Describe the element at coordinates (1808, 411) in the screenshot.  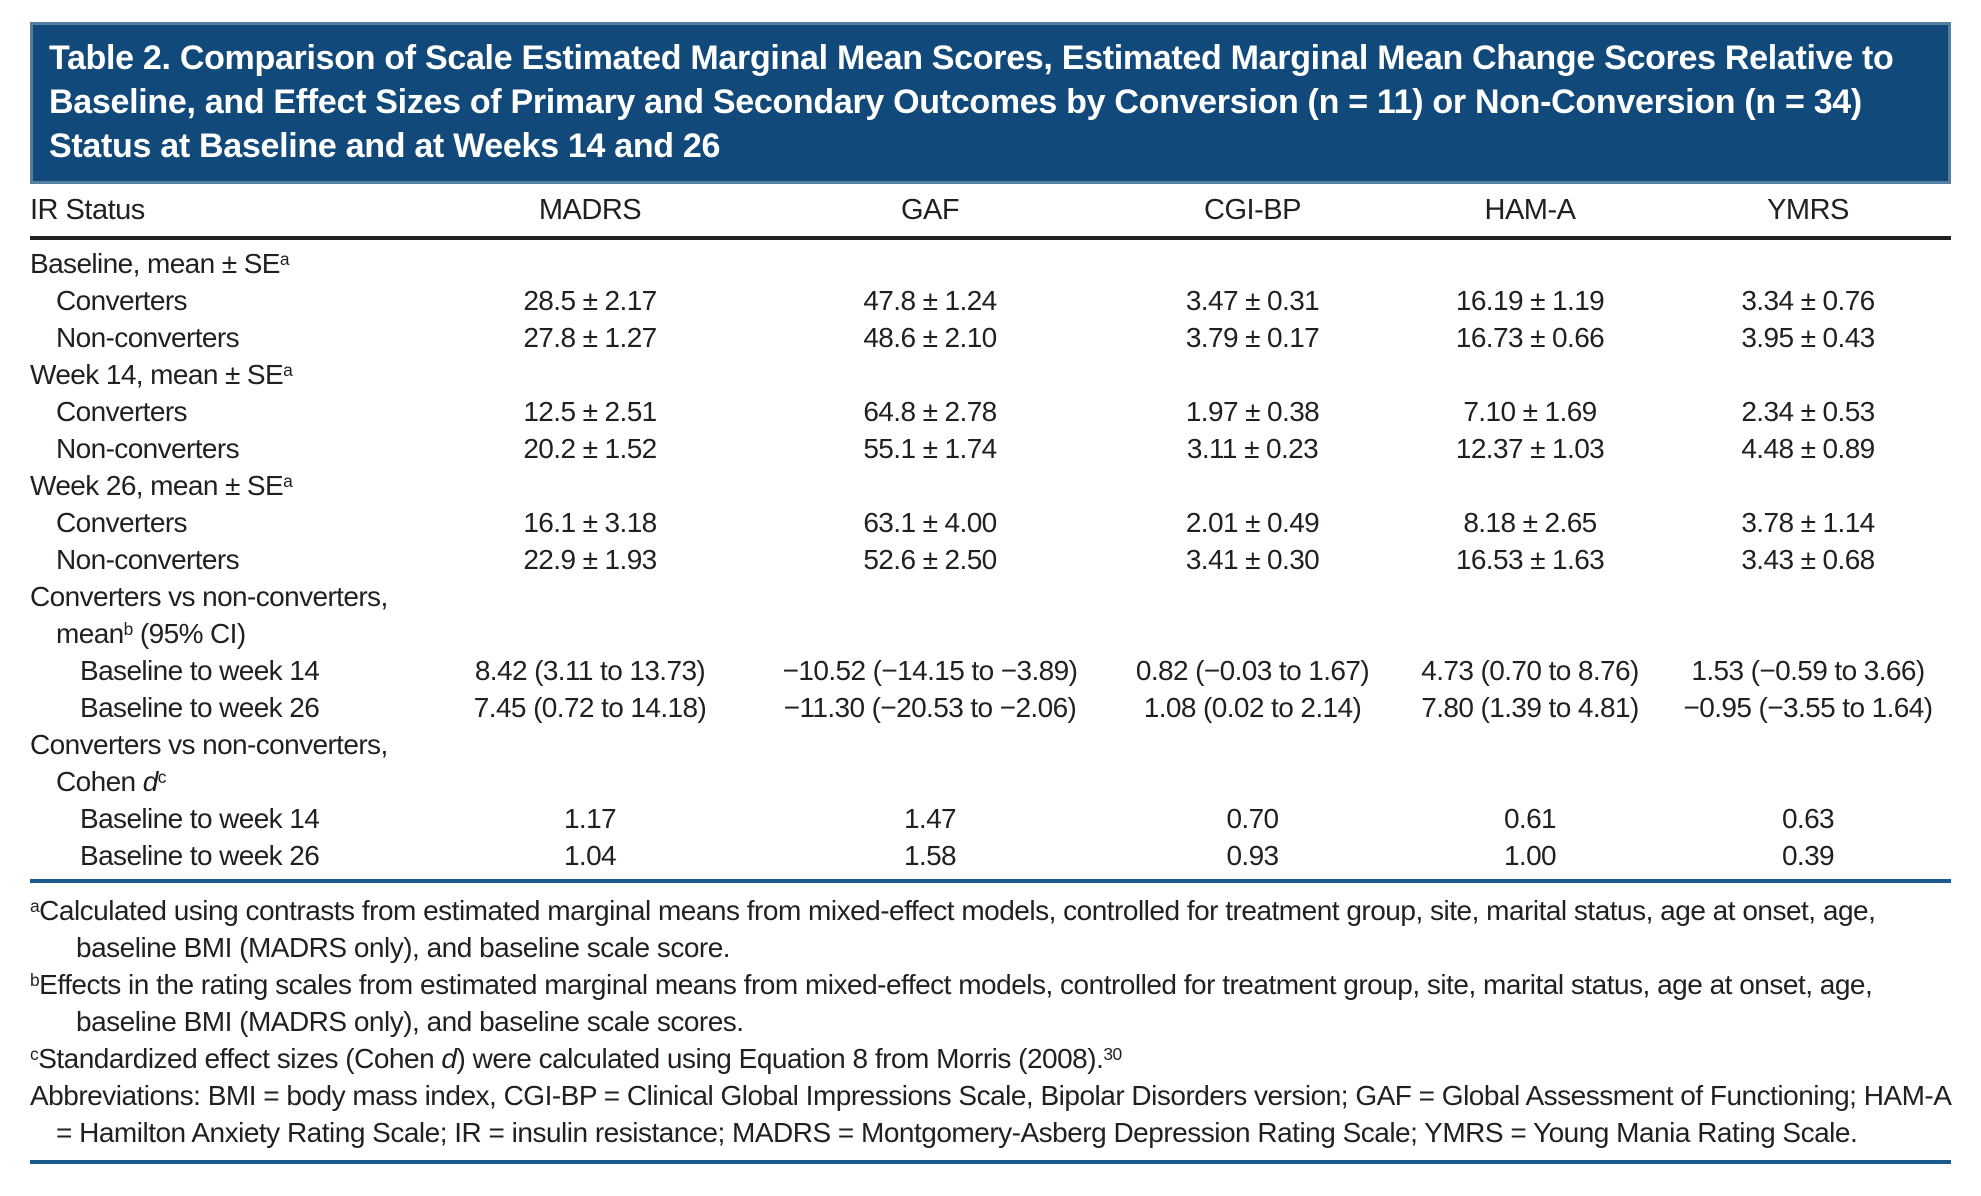
I see `value-cell: 2.34 ± 0.53` at that location.